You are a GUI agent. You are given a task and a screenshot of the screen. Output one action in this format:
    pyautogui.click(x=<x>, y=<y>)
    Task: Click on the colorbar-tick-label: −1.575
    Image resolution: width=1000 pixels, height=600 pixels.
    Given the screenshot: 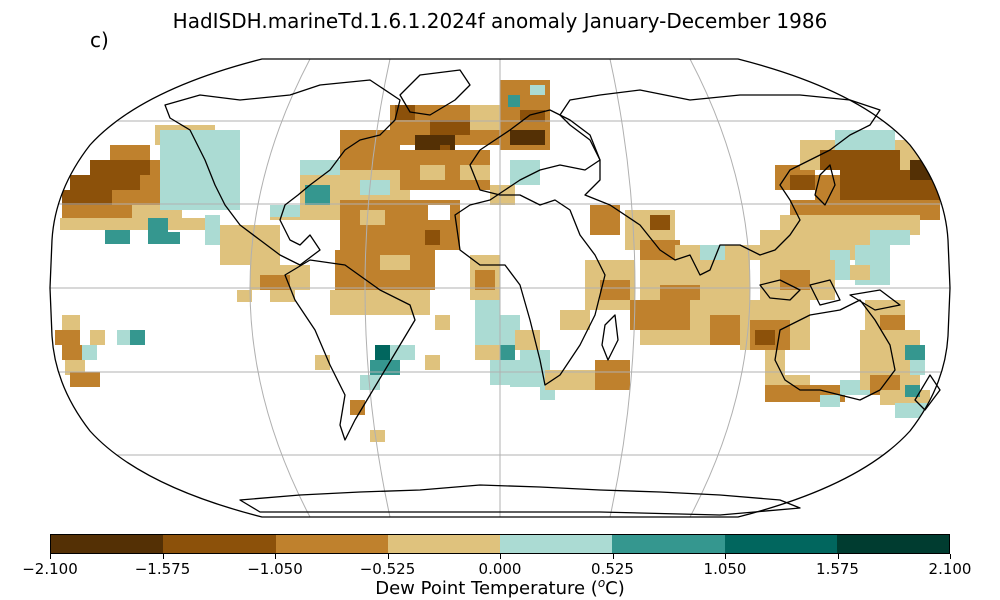 What is the action you would take?
    pyautogui.click(x=162, y=569)
    